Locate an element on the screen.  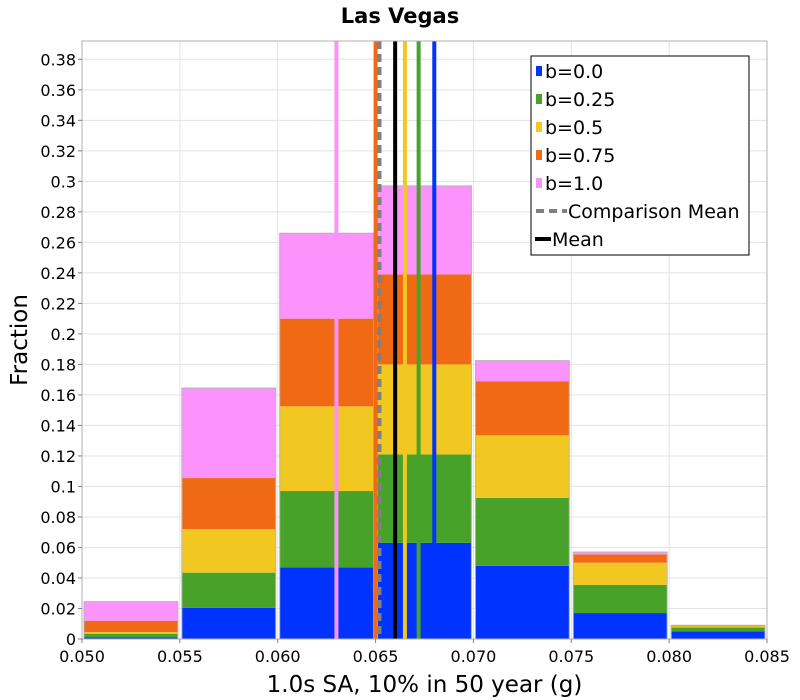
y-tick-label: 0.12 is located at coordinates (58, 456).